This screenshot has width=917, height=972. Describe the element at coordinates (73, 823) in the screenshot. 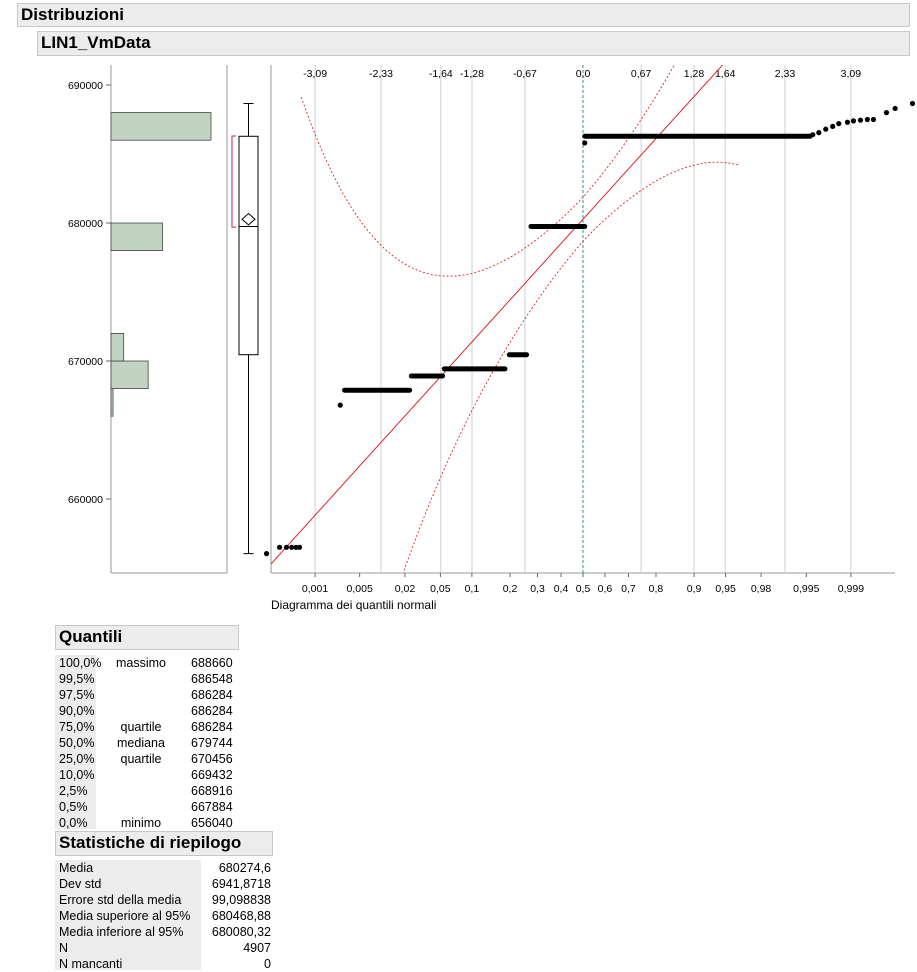

I see `quantile-percent: 0,0%` at that location.